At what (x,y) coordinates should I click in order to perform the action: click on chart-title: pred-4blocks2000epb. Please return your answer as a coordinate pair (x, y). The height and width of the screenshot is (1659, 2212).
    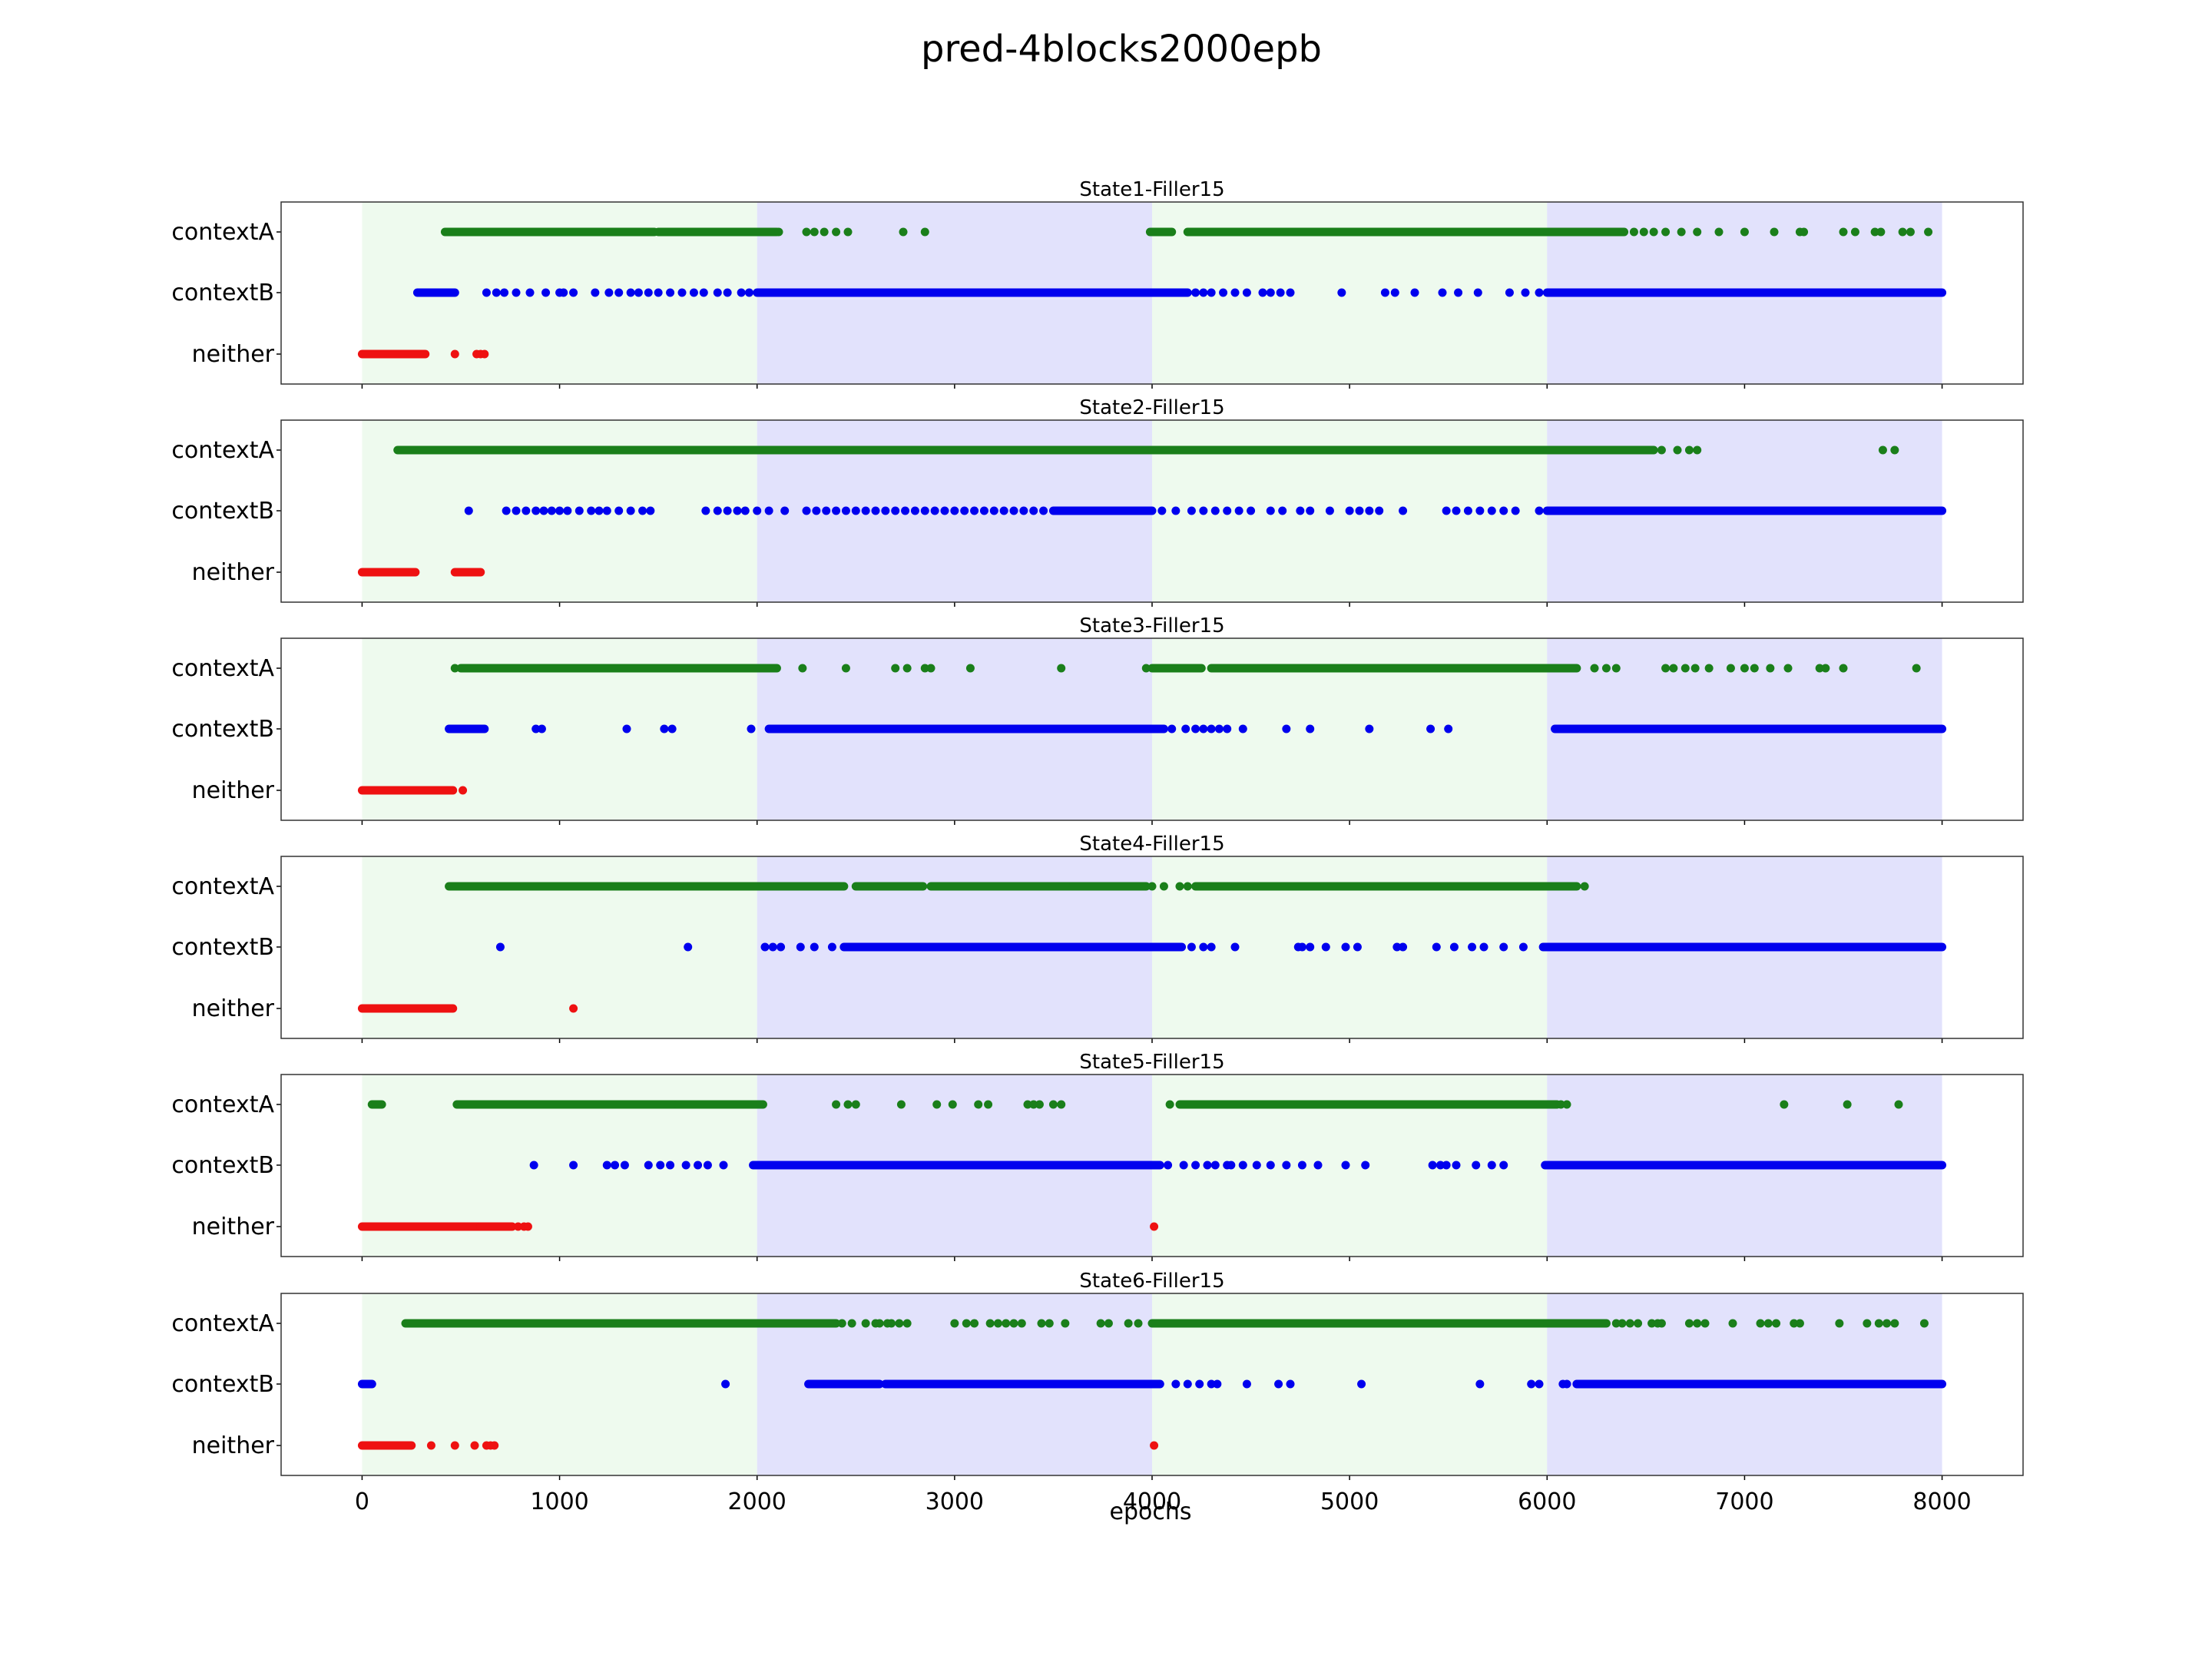
    Looking at the image, I should click on (1122, 49).